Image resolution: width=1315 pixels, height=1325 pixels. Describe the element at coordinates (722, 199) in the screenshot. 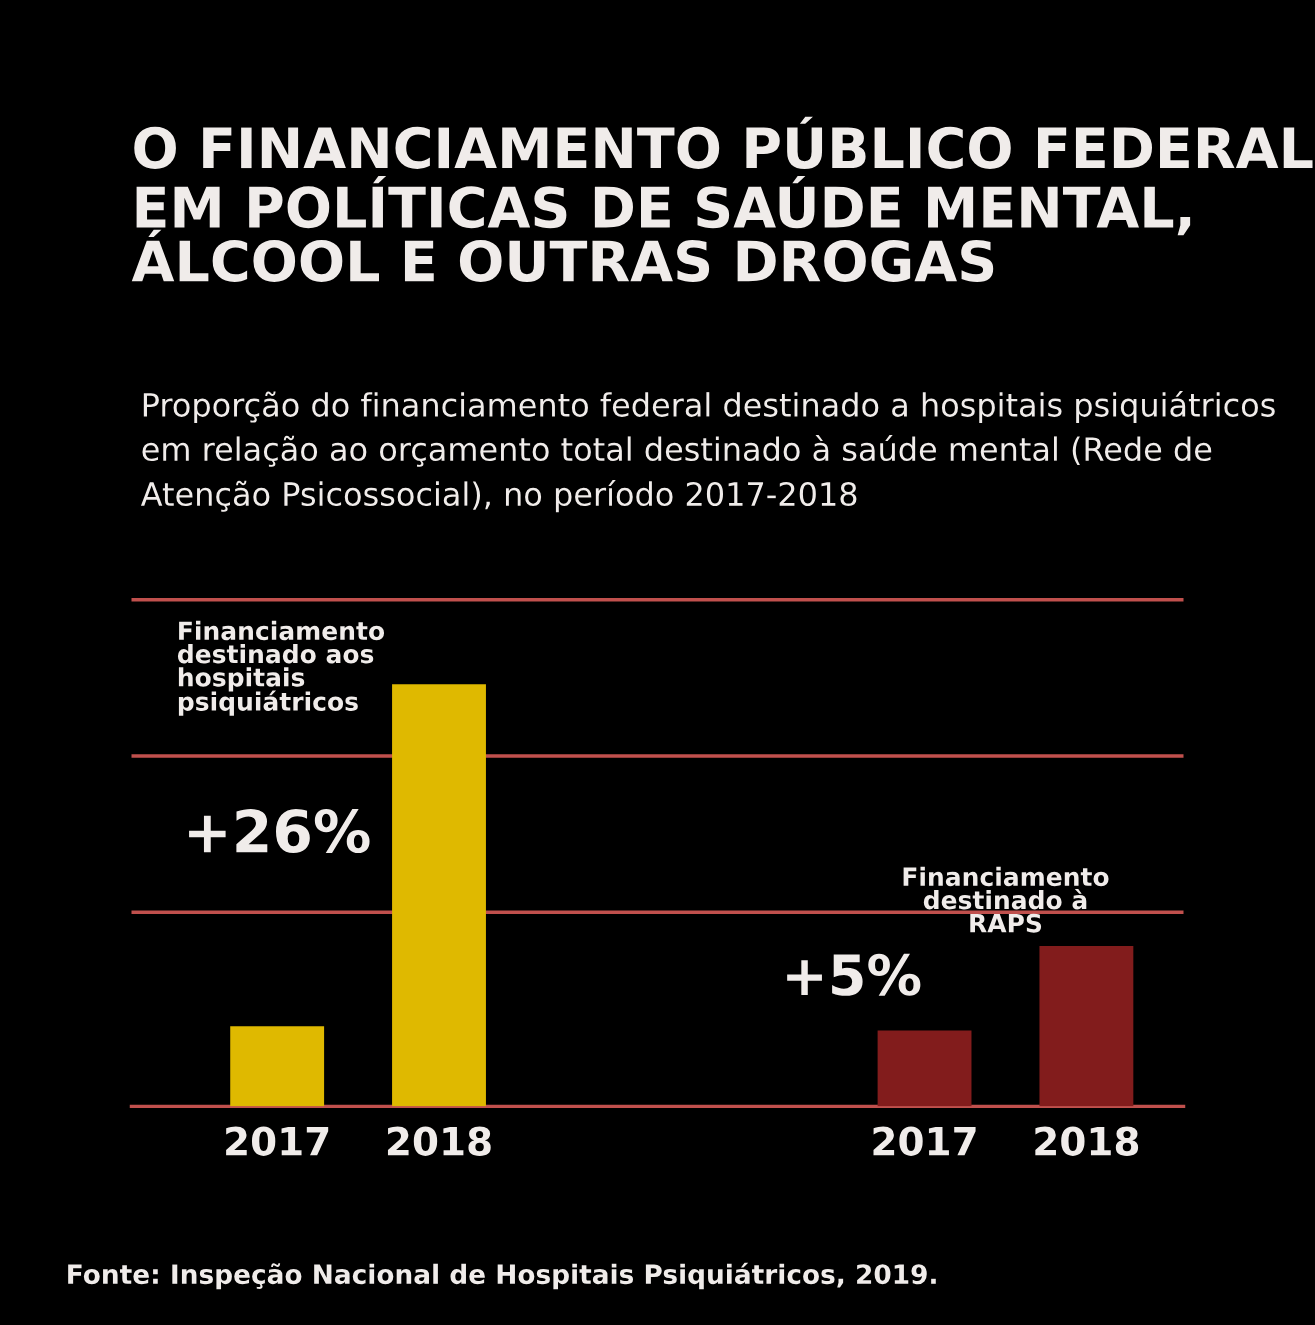

I see `chart-title: O FINANCIAMENTO PÚBLICO FEDERAL EM POLÍTICAS DE SAÚDE MENTAL, ÁLCOOL E OUTRAS DROGAS` at that location.